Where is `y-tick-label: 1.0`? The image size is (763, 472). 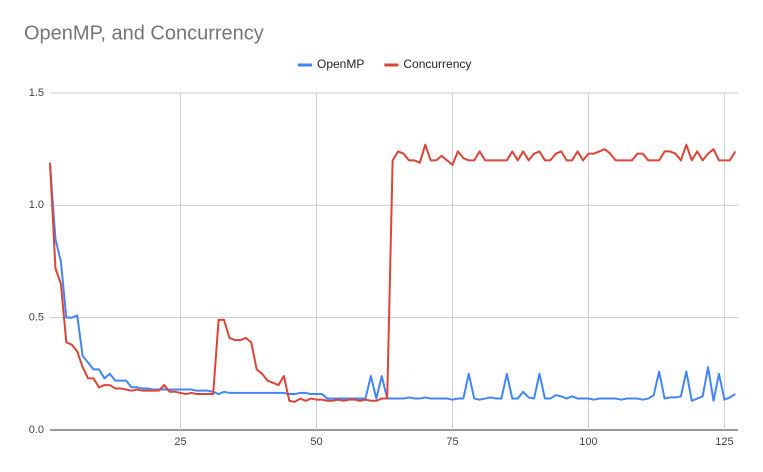 y-tick-label: 1.0 is located at coordinates (36, 205).